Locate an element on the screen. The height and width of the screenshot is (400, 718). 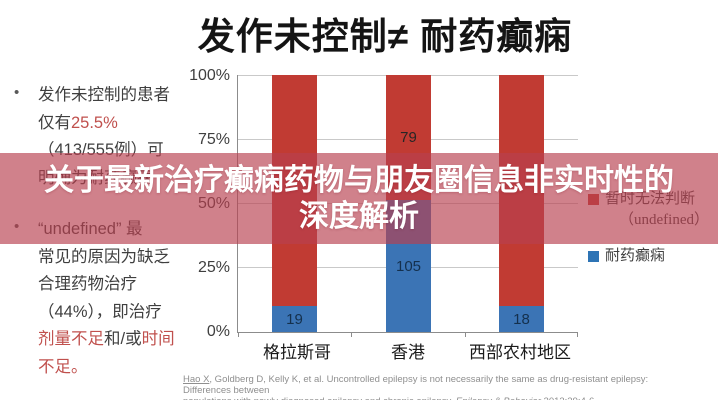
citation-author-underlined: Hao X is located at coordinates (196, 379).